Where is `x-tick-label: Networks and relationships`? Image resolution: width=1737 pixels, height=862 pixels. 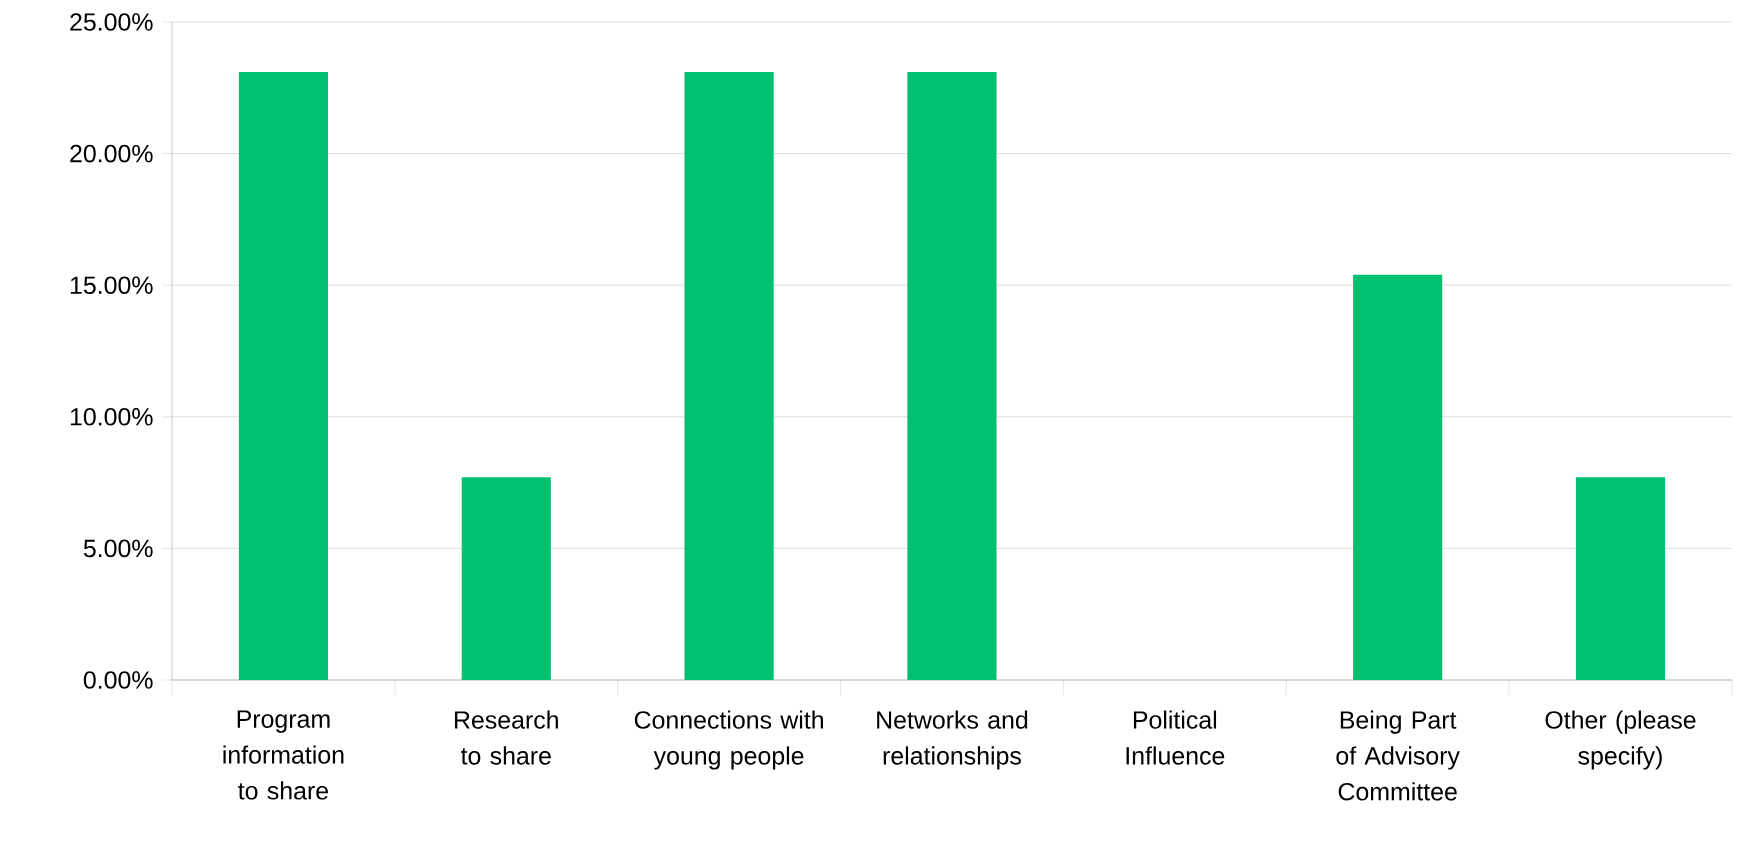 x-tick-label: Networks and relationships is located at coordinates (952, 740).